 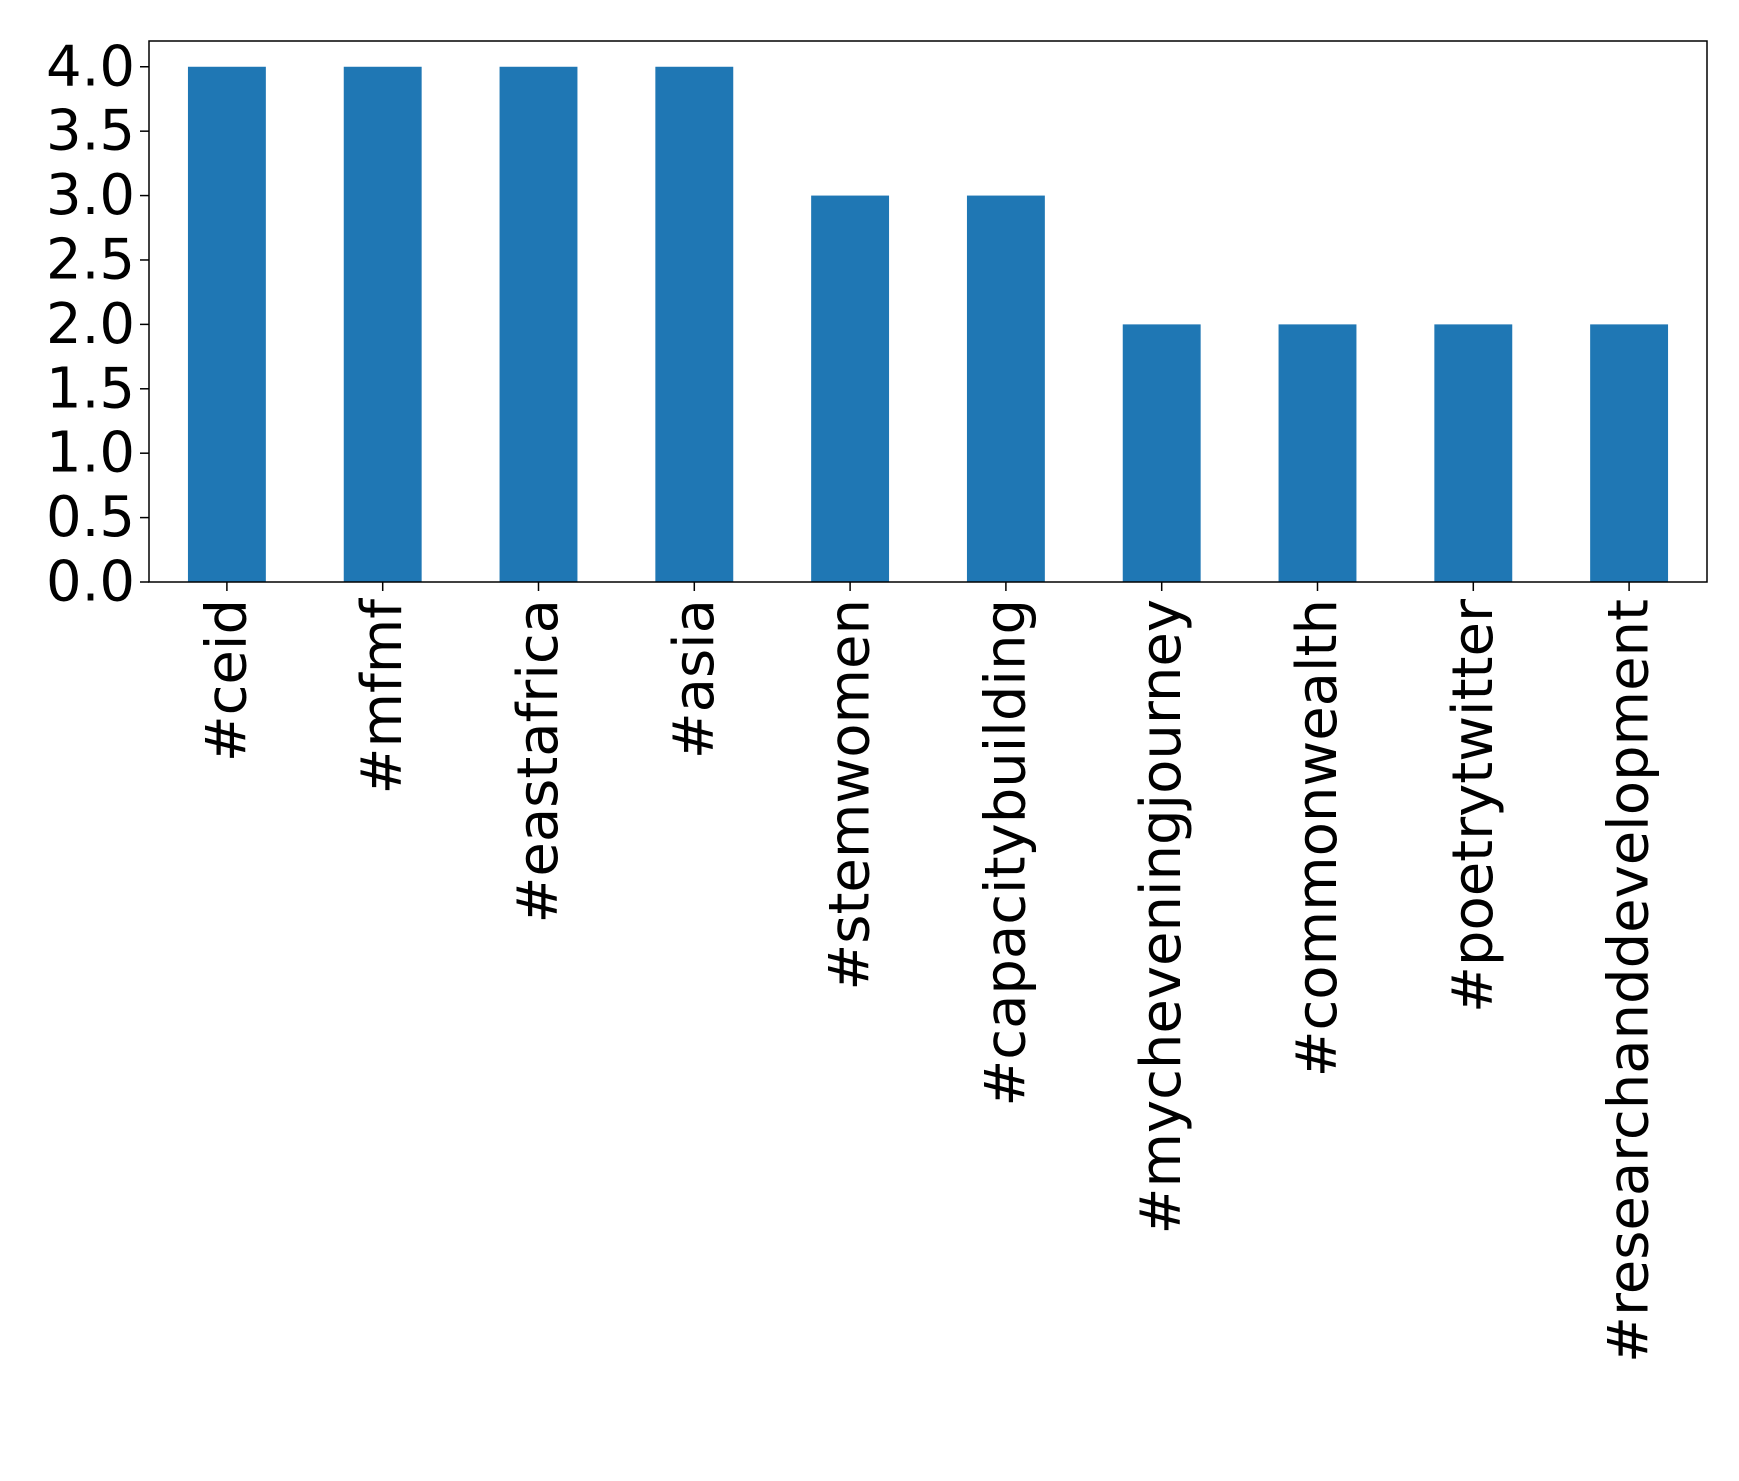 I want to click on y-tick-label: 2.5, so click(x=90, y=259).